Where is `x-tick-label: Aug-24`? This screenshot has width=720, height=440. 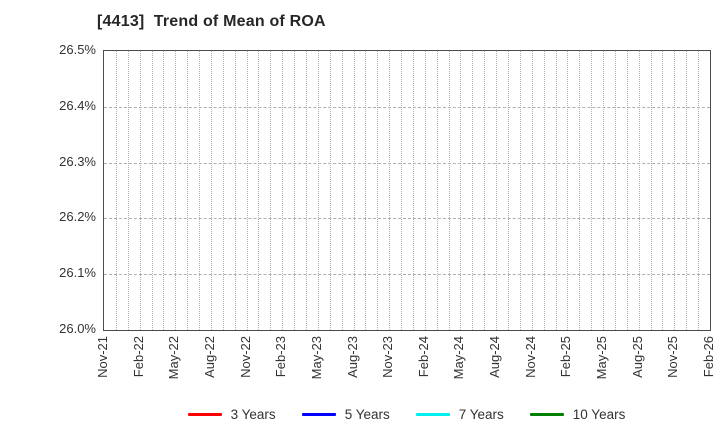 x-tick-label: Aug-24 is located at coordinates (495, 357).